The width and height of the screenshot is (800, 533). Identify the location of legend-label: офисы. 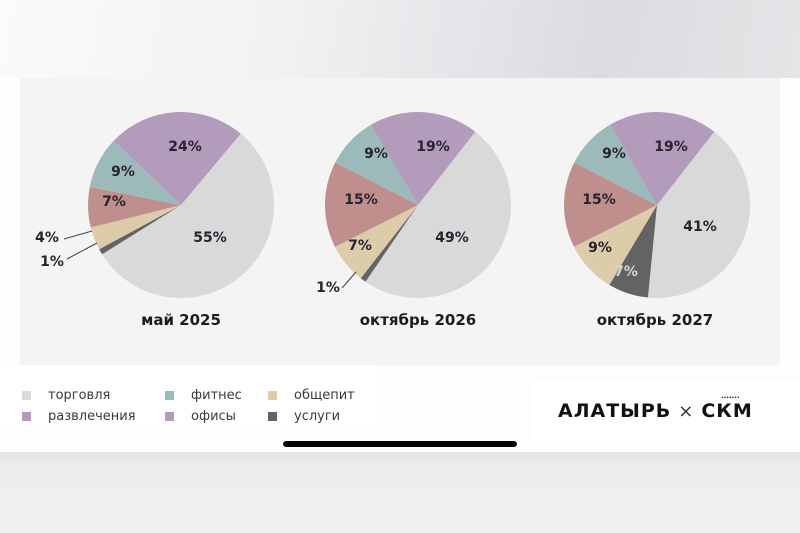
(213, 416).